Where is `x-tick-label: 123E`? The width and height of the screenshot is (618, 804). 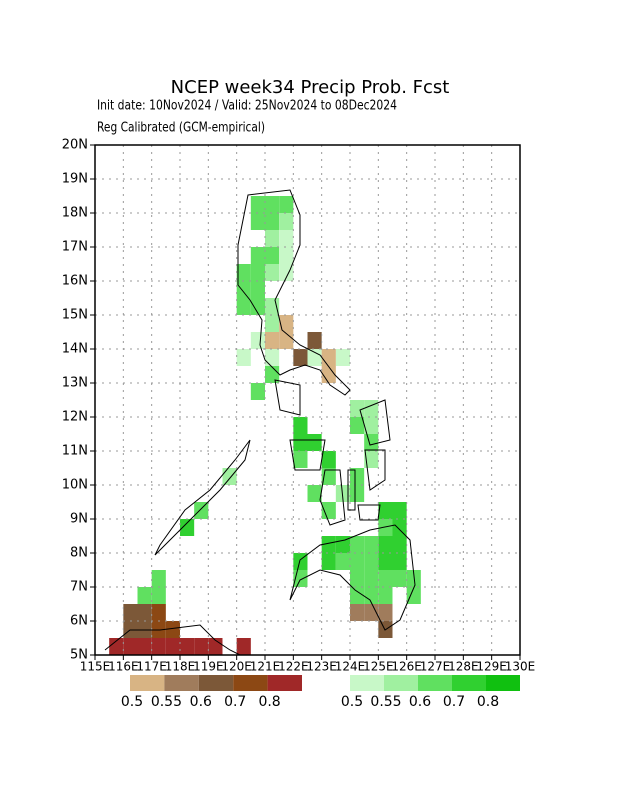
x-tick-label: 123E is located at coordinates (321, 667).